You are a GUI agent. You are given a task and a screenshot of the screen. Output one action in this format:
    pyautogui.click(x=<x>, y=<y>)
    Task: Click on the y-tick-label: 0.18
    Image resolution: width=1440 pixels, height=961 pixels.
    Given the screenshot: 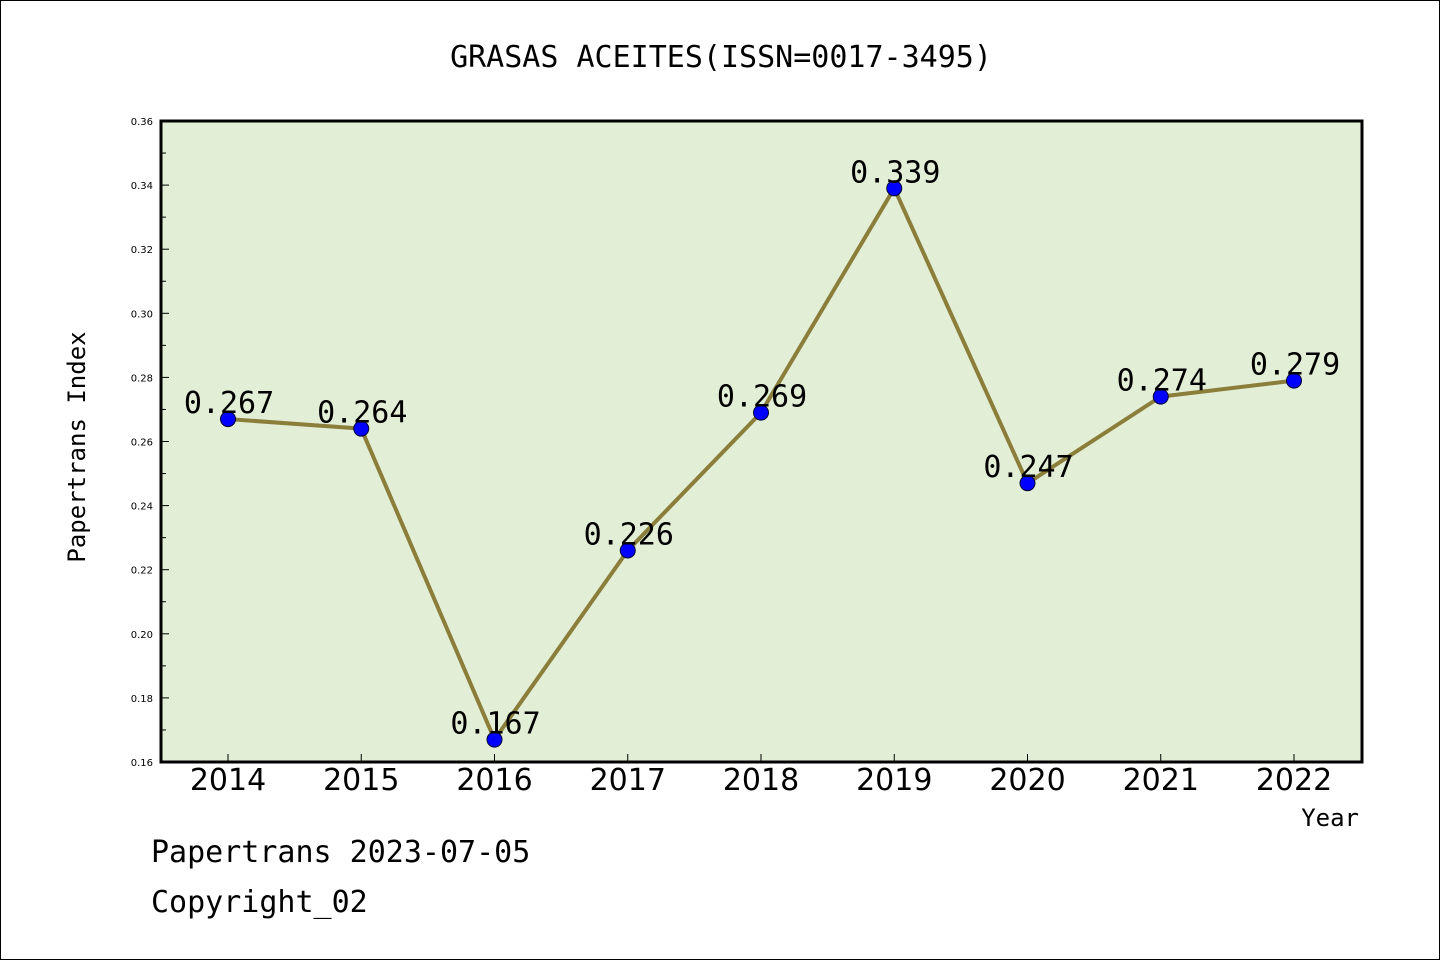 What is the action you would take?
    pyautogui.click(x=142, y=699)
    